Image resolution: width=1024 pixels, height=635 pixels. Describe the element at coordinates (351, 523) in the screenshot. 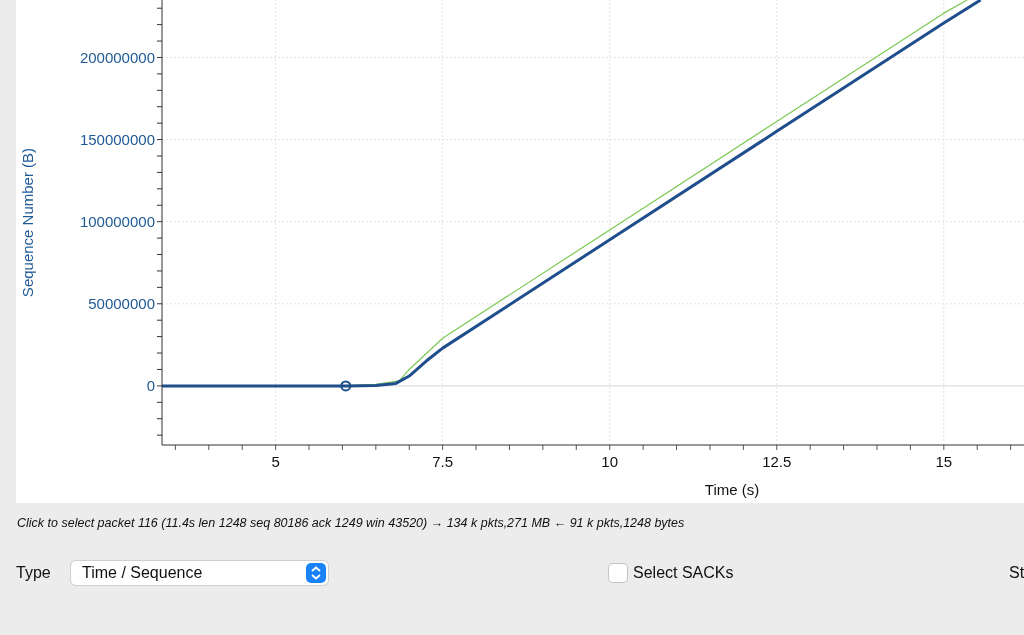

I see `text: Click to select packet 116 (11.4s len 1248 seq 80186 ack 1249 win 43520) → 134 k pkts,271 MB ← 91 k pkts,1248 bytes` at that location.